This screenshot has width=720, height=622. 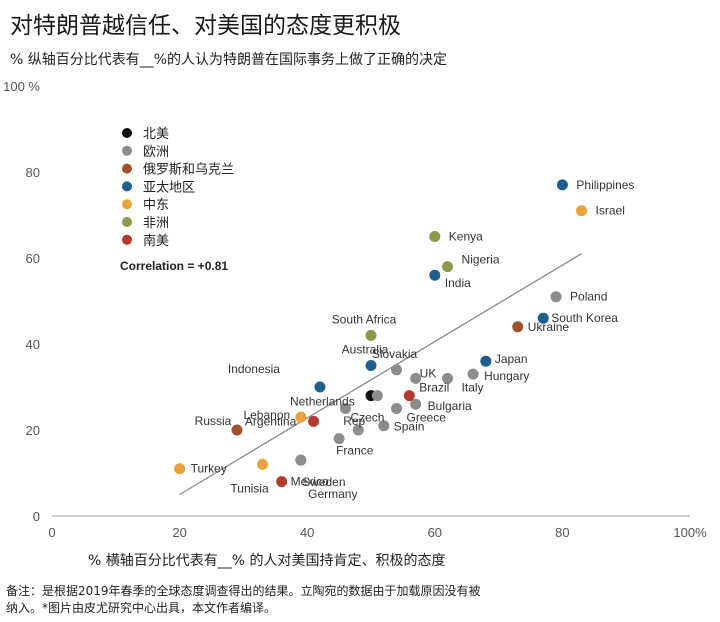 What do you see at coordinates (543, 318) in the screenshot?
I see `point-south-korea` at bounding box center [543, 318].